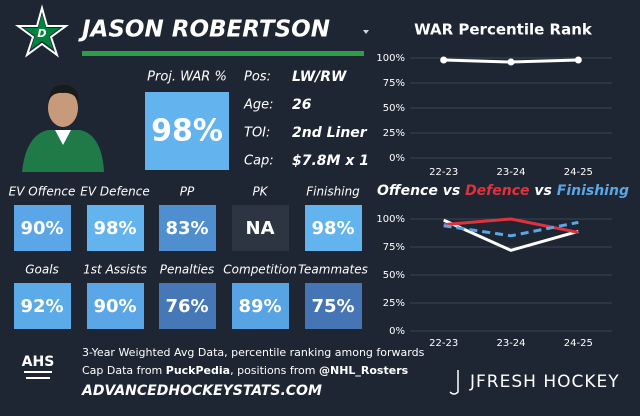 The image size is (640, 416). What do you see at coordinates (319, 77) in the screenshot?
I see `info-value: LW/RW` at bounding box center [319, 77].